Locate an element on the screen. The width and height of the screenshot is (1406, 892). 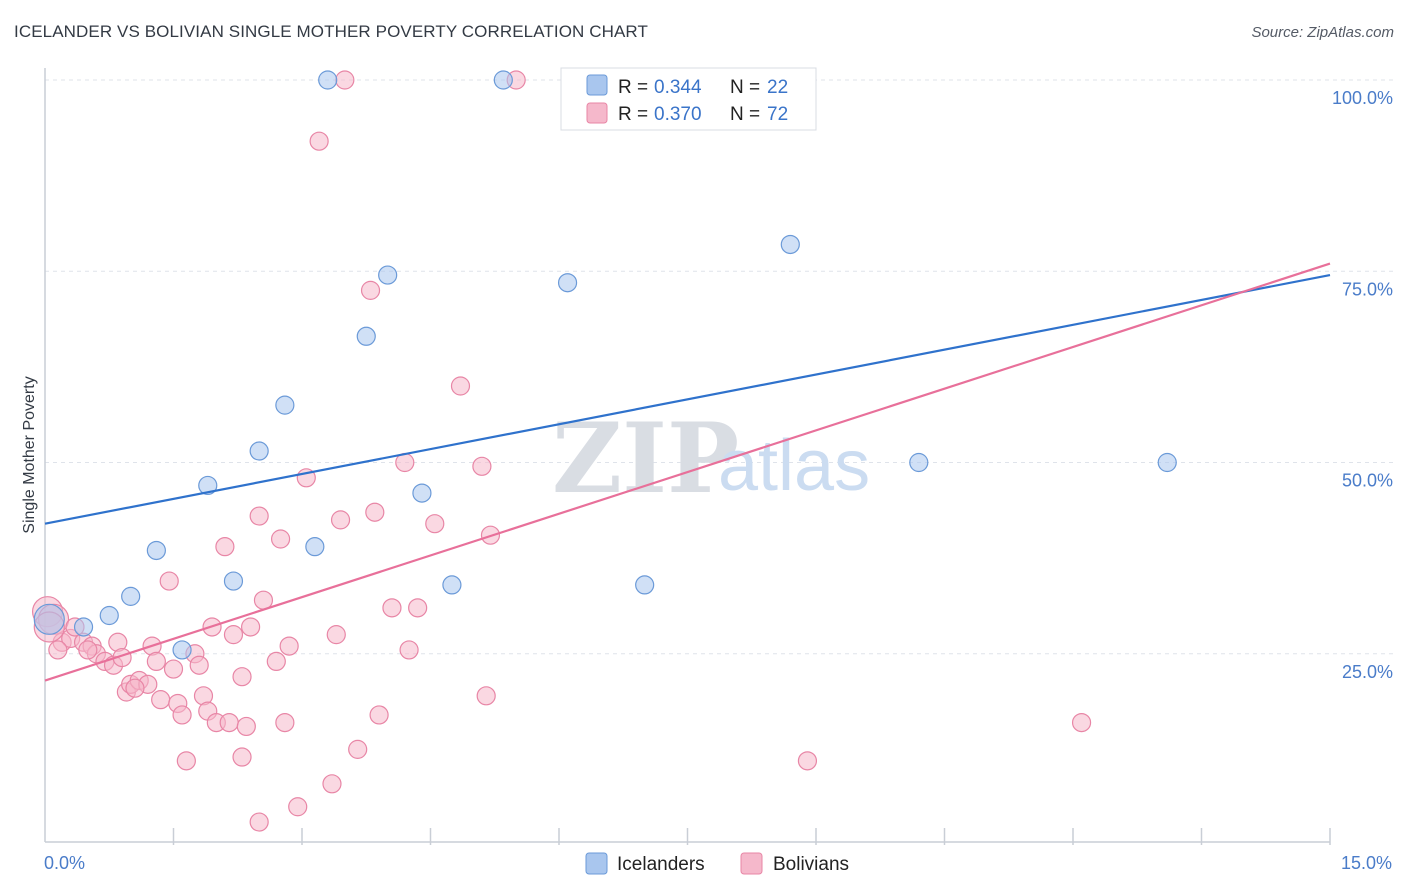
stats-legend-r-value: 0.370 is located at coordinates (678, 114).